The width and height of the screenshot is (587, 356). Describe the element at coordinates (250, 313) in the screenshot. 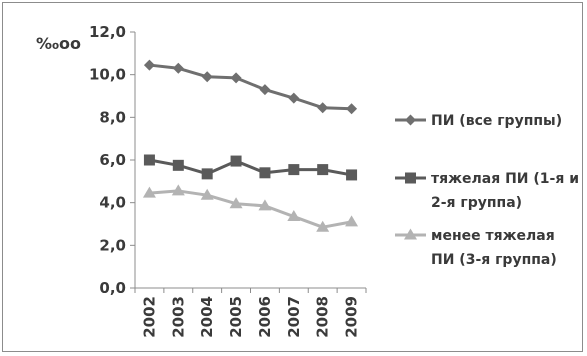

I see `x-axis-ticks: 2002 2003 2004 2005 2006 2007 2008 2009` at that location.